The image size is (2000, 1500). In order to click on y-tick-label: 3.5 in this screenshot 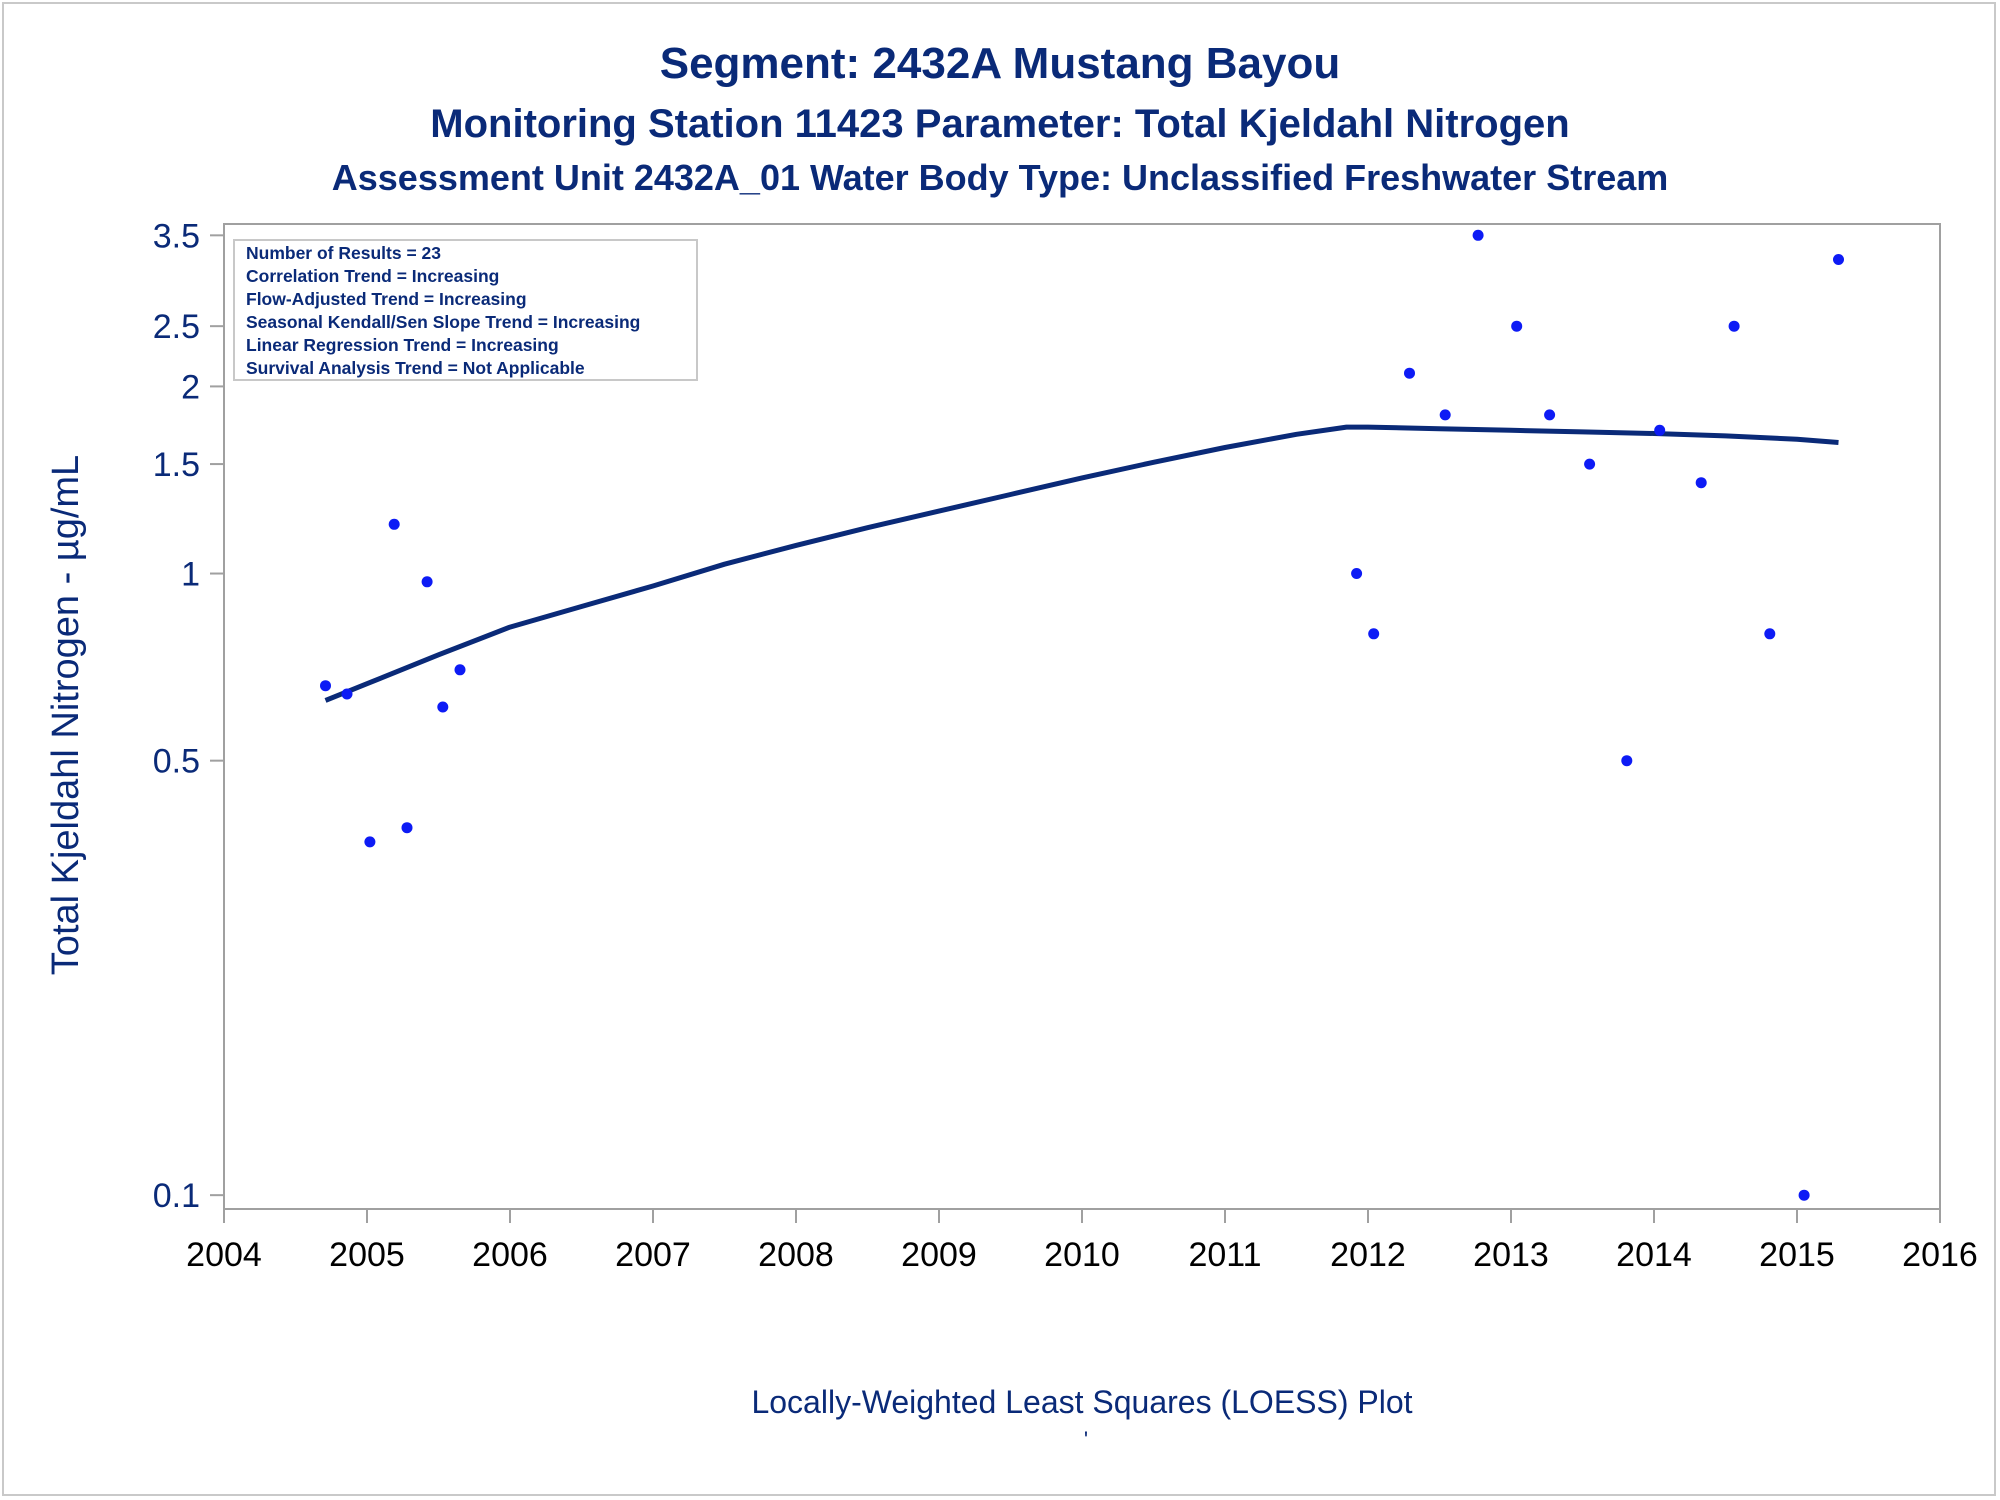, I will do `click(176, 236)`.